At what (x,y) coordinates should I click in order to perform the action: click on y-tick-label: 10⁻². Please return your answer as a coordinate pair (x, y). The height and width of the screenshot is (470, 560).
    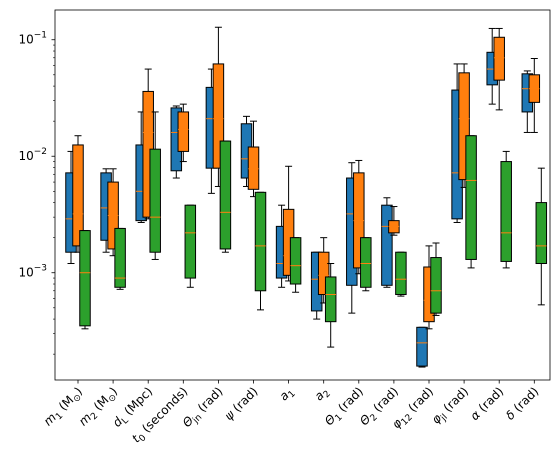
    Looking at the image, I should click on (32, 155).